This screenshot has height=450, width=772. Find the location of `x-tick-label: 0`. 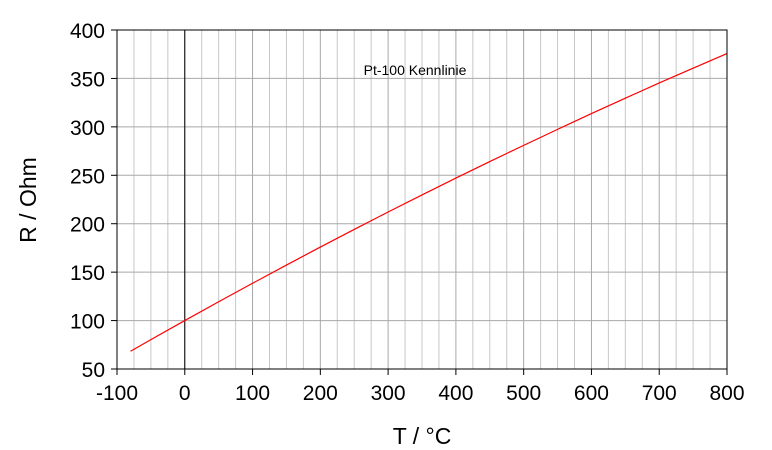

x-tick-label: 0 is located at coordinates (185, 393).